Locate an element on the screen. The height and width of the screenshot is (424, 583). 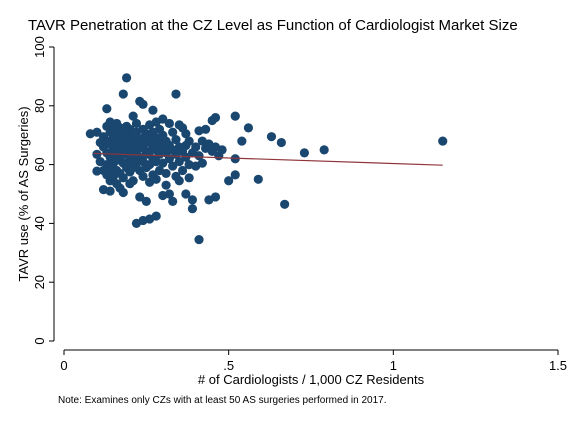
y-axis-label: TAVR use (% of AS Surgeries) is located at coordinates (23, 193).